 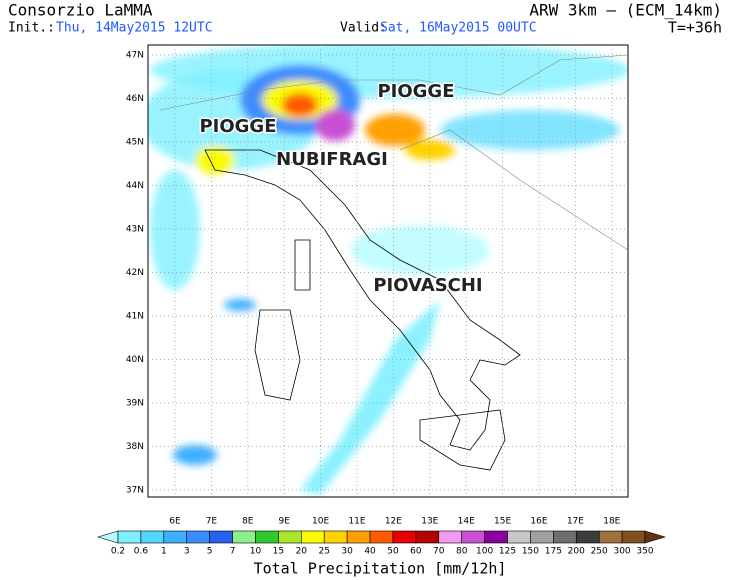 I want to click on colorbar-tick-label: 25, so click(x=323, y=552).